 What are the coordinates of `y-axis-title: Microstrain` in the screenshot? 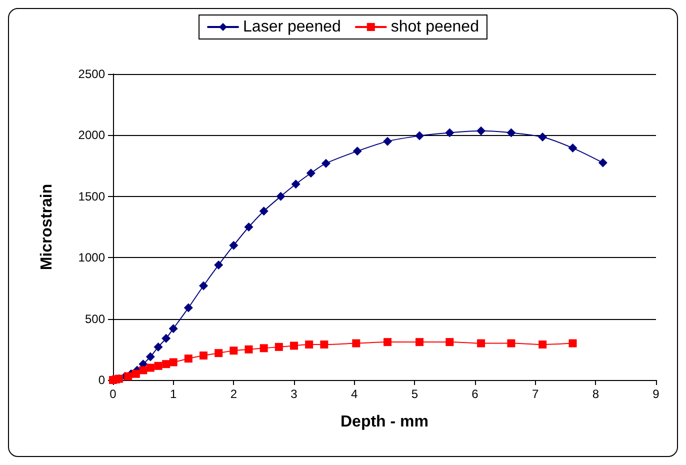 It's located at (47, 227).